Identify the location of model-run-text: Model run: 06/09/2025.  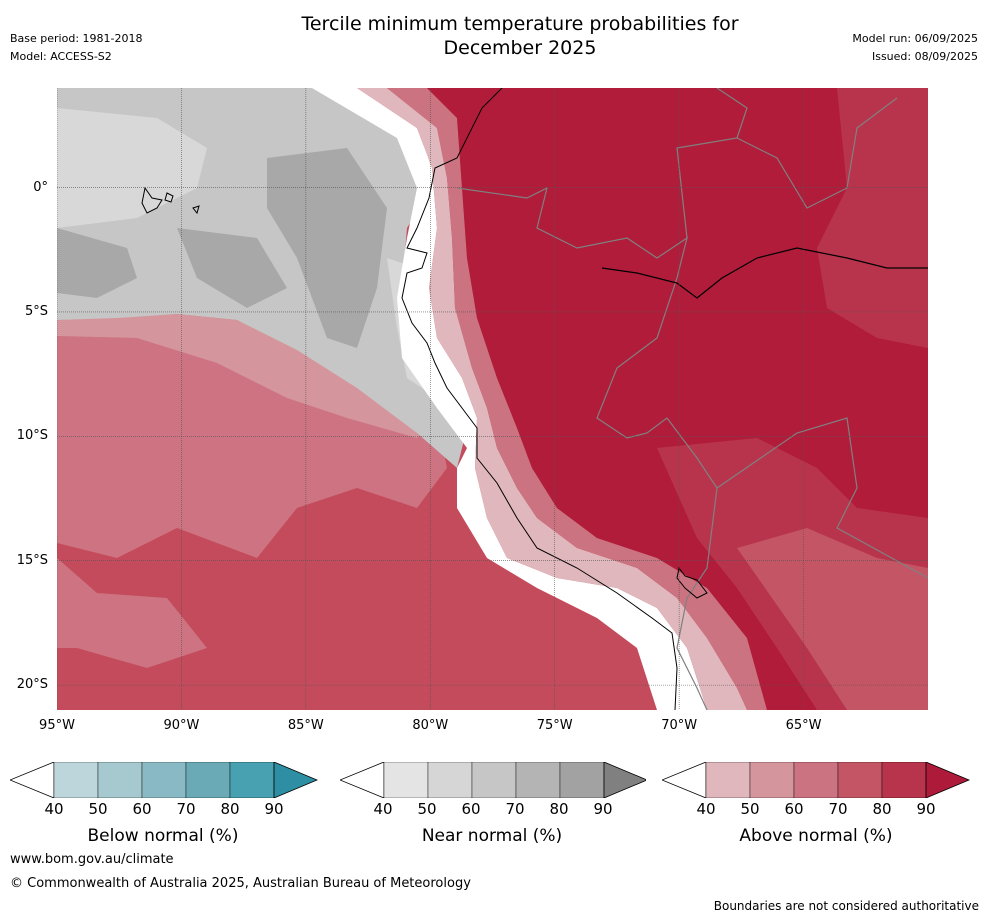
(915, 38).